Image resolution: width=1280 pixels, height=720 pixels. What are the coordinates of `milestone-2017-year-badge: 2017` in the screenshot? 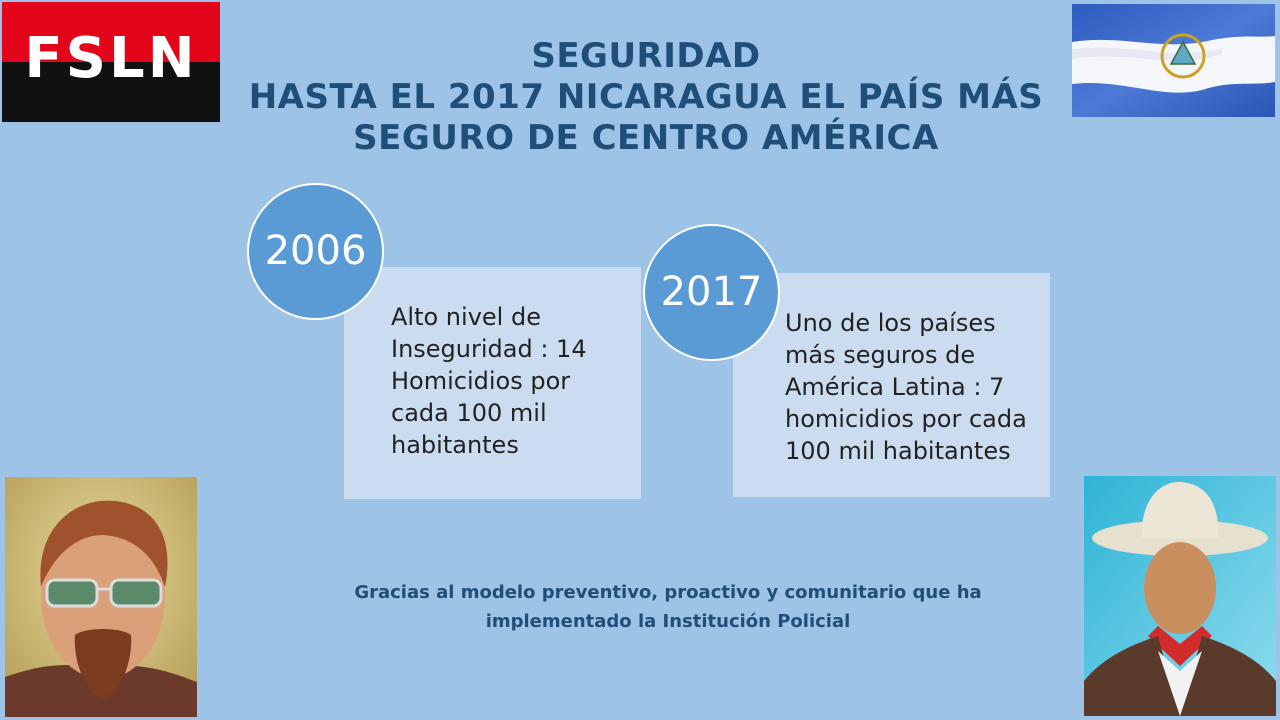 It's located at (711, 292).